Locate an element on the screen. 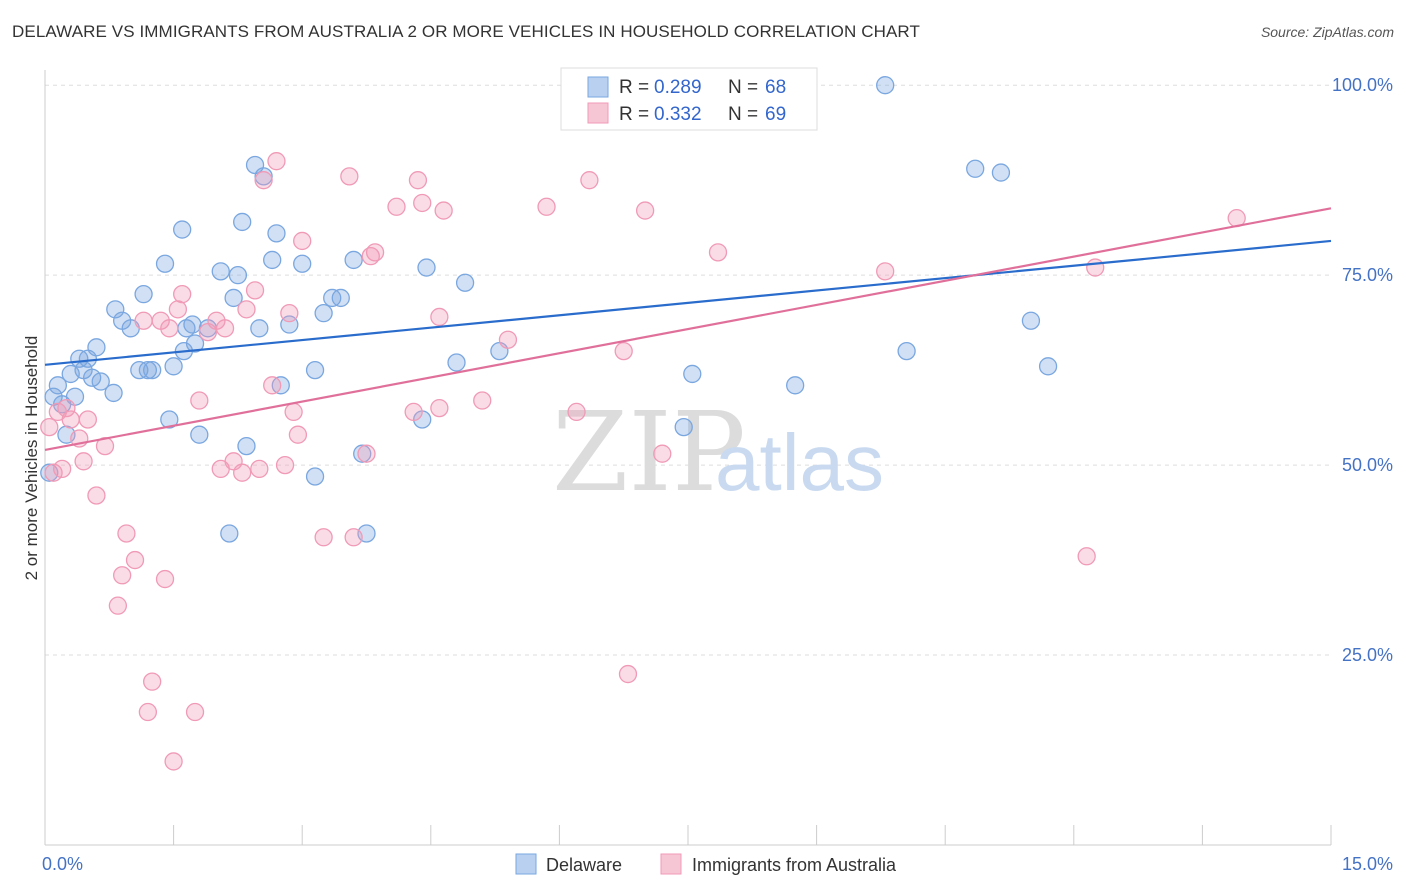 This screenshot has width=1406, height=892. legend-r-value-2: 0.332 is located at coordinates (678, 114).